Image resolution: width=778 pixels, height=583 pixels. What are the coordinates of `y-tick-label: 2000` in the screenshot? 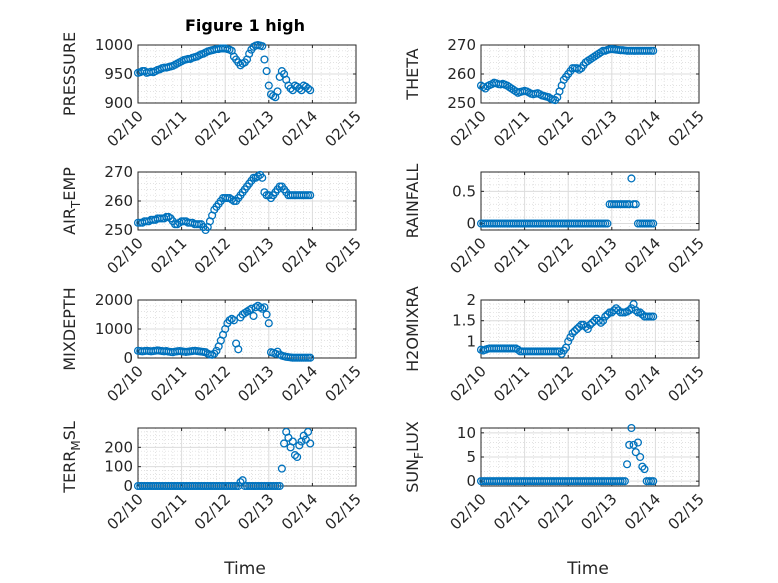 It's located at (114, 300).